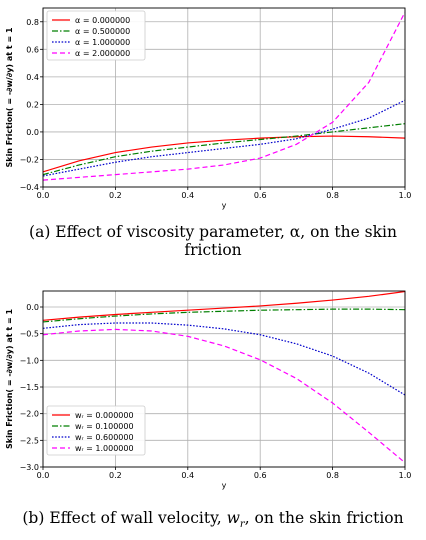  Describe the element at coordinates (102, 53) in the screenshot. I see `legend-label-4: α = 2.000000` at that location.